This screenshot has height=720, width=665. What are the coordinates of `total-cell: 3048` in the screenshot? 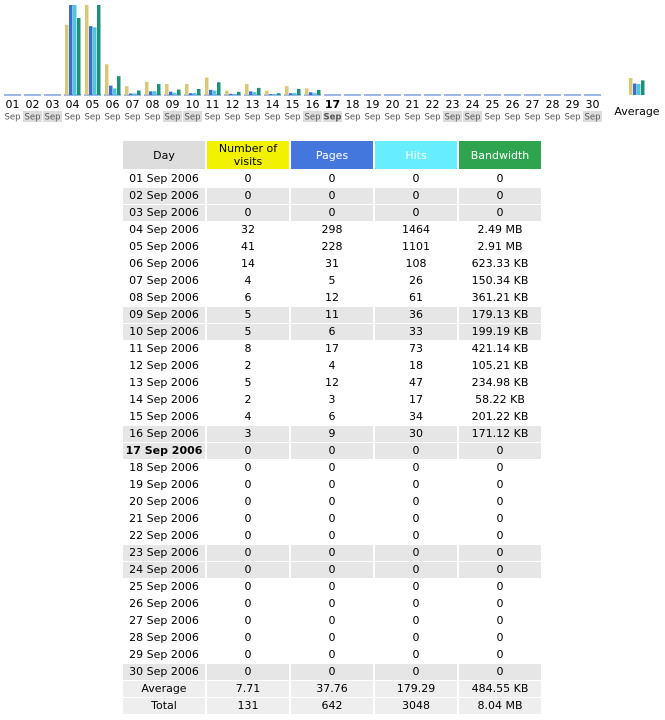 It's located at (416, 706).